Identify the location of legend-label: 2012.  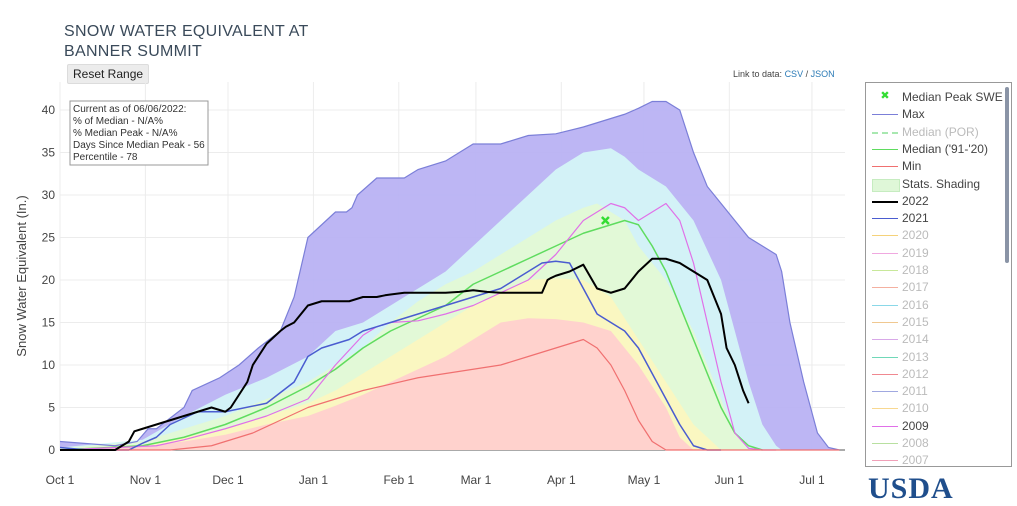
(915, 373).